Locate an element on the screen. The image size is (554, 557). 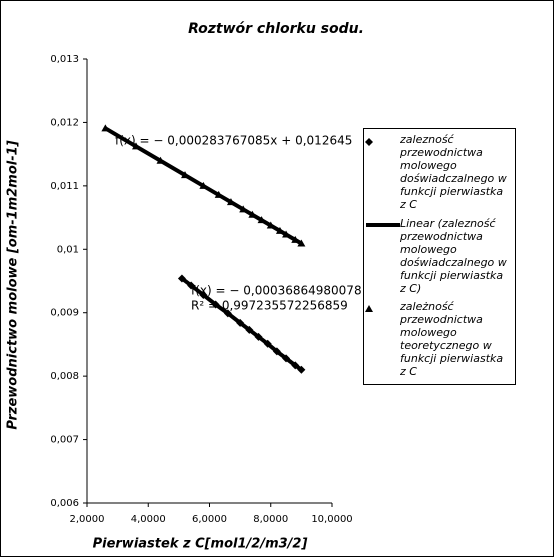
trend-r2: R² = 0,997235572256859 is located at coordinates (269, 306).